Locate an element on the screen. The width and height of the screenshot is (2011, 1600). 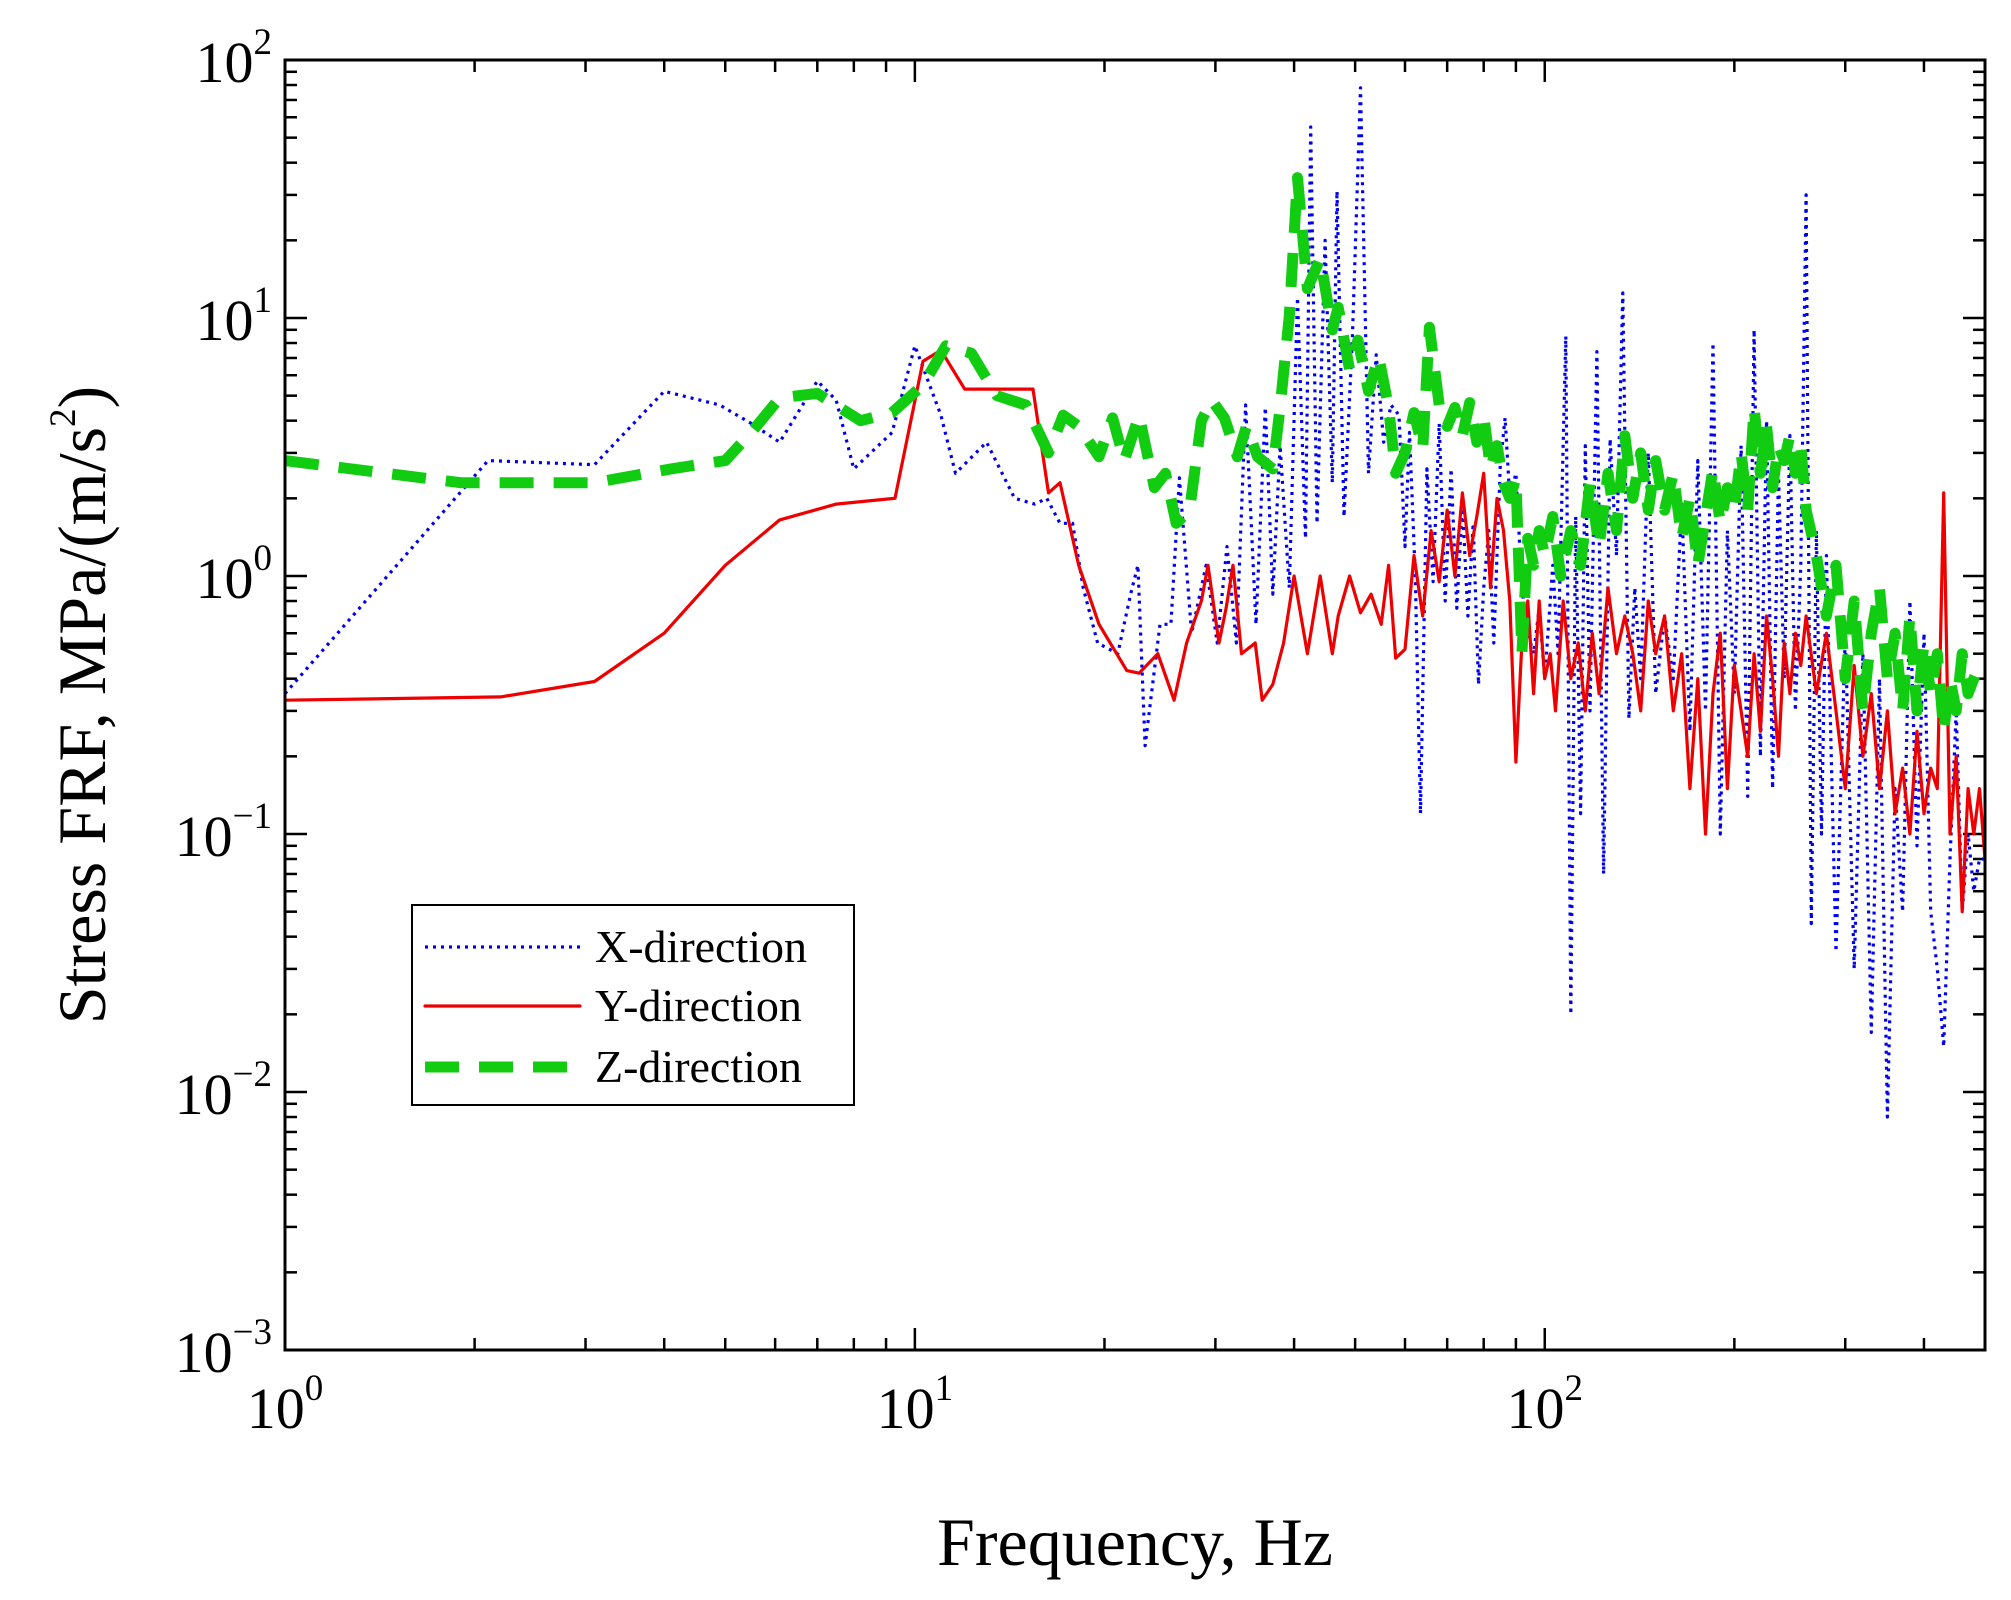
y-axis-label: Stress FRF, MPa/(m/s2) is located at coordinates (81, 705).